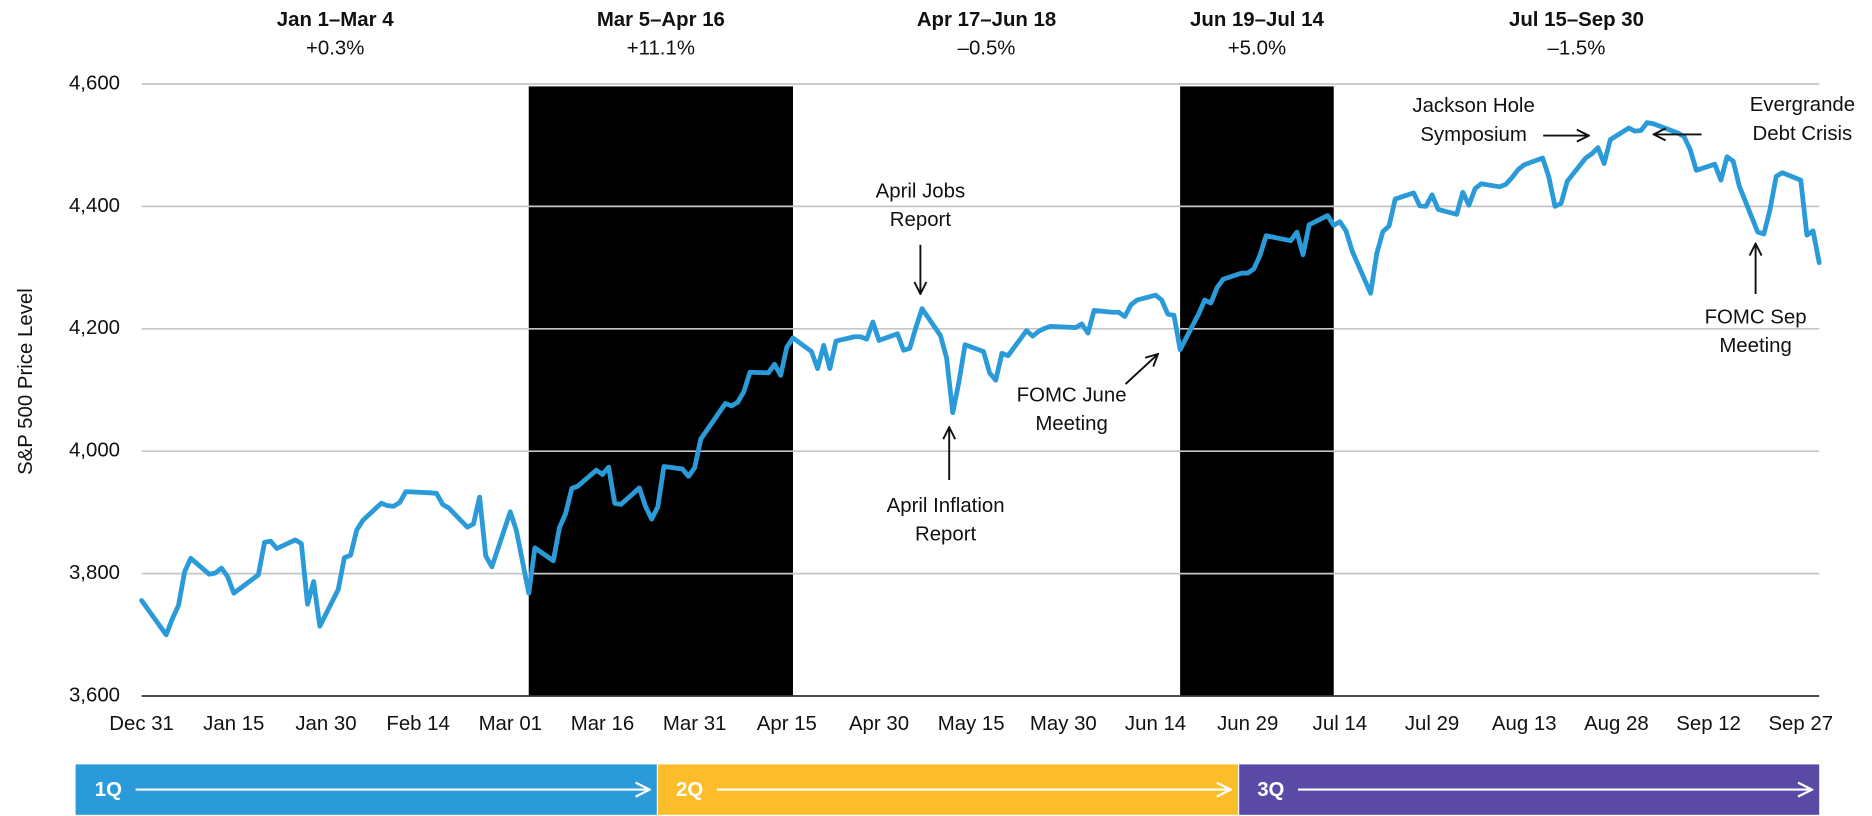 The width and height of the screenshot is (1872, 816). What do you see at coordinates (879, 724) in the screenshot?
I see `x-tick-label: Apr 30` at bounding box center [879, 724].